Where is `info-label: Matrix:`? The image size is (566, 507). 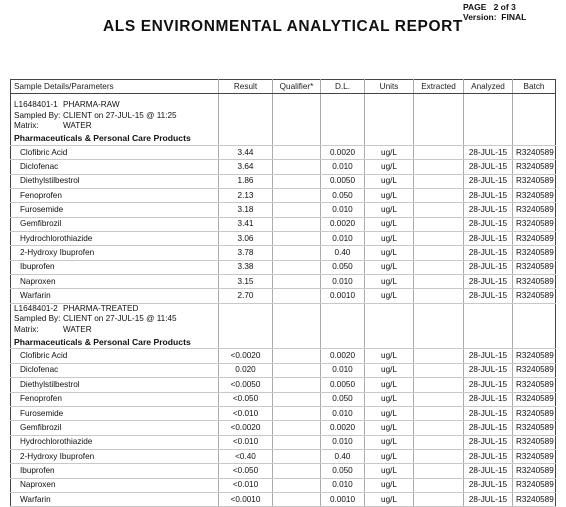 info-label: Matrix: is located at coordinates (26, 329).